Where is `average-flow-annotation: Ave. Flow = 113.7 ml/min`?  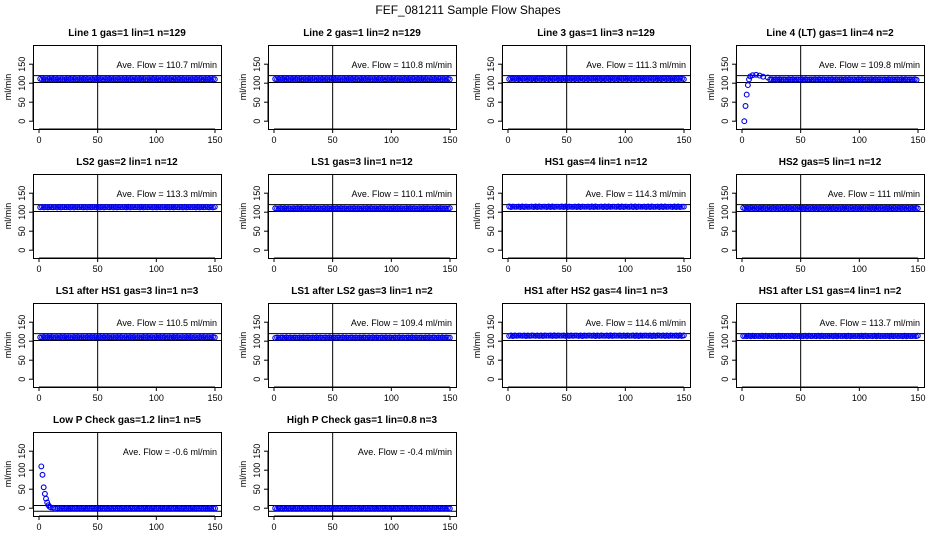 average-flow-annotation: Ave. Flow = 113.7 ml/min is located at coordinates (870, 323).